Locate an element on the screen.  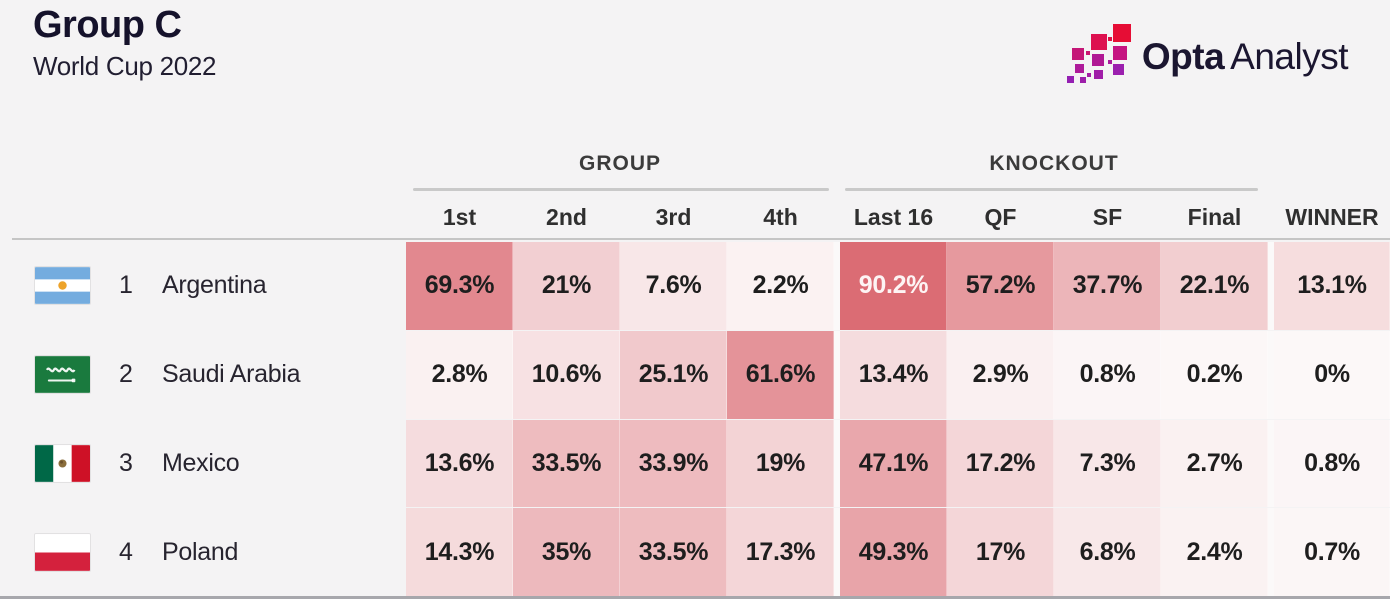
team-rank: 3 is located at coordinates (126, 462).